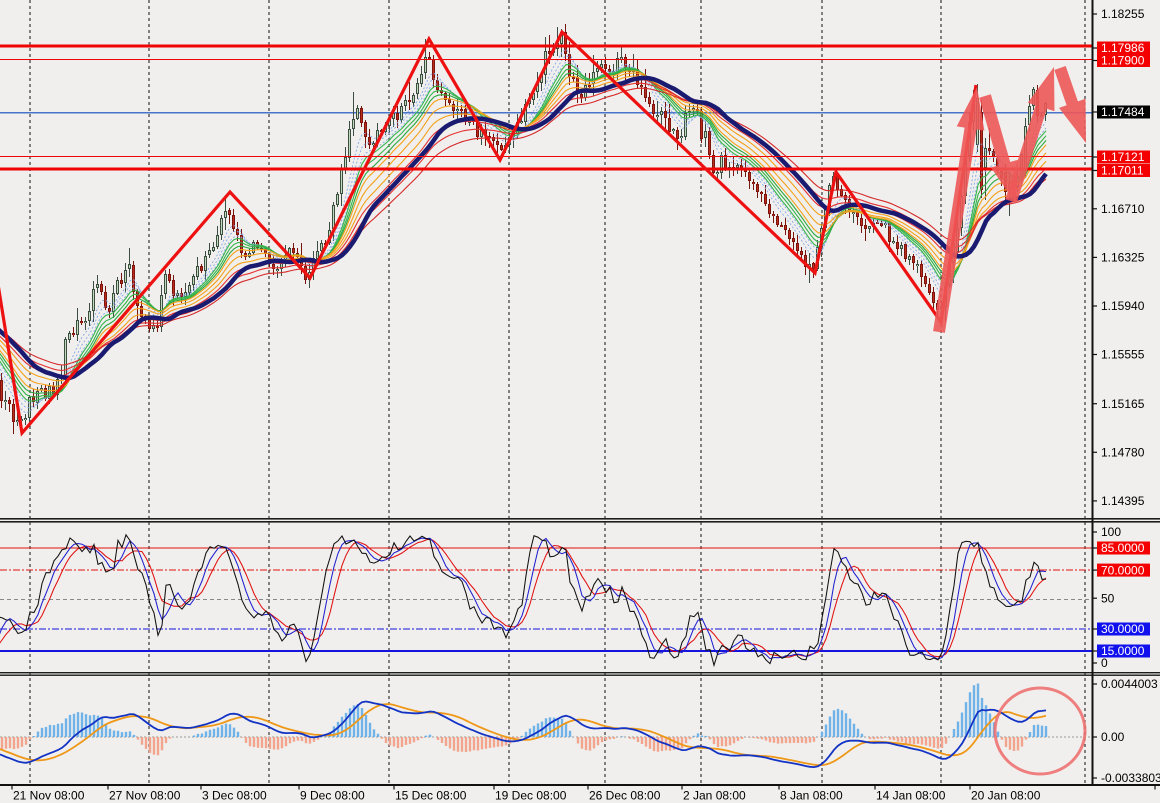  What do you see at coordinates (1123, 48) in the screenshot?
I see `svg-text: 1.17986` at bounding box center [1123, 48].